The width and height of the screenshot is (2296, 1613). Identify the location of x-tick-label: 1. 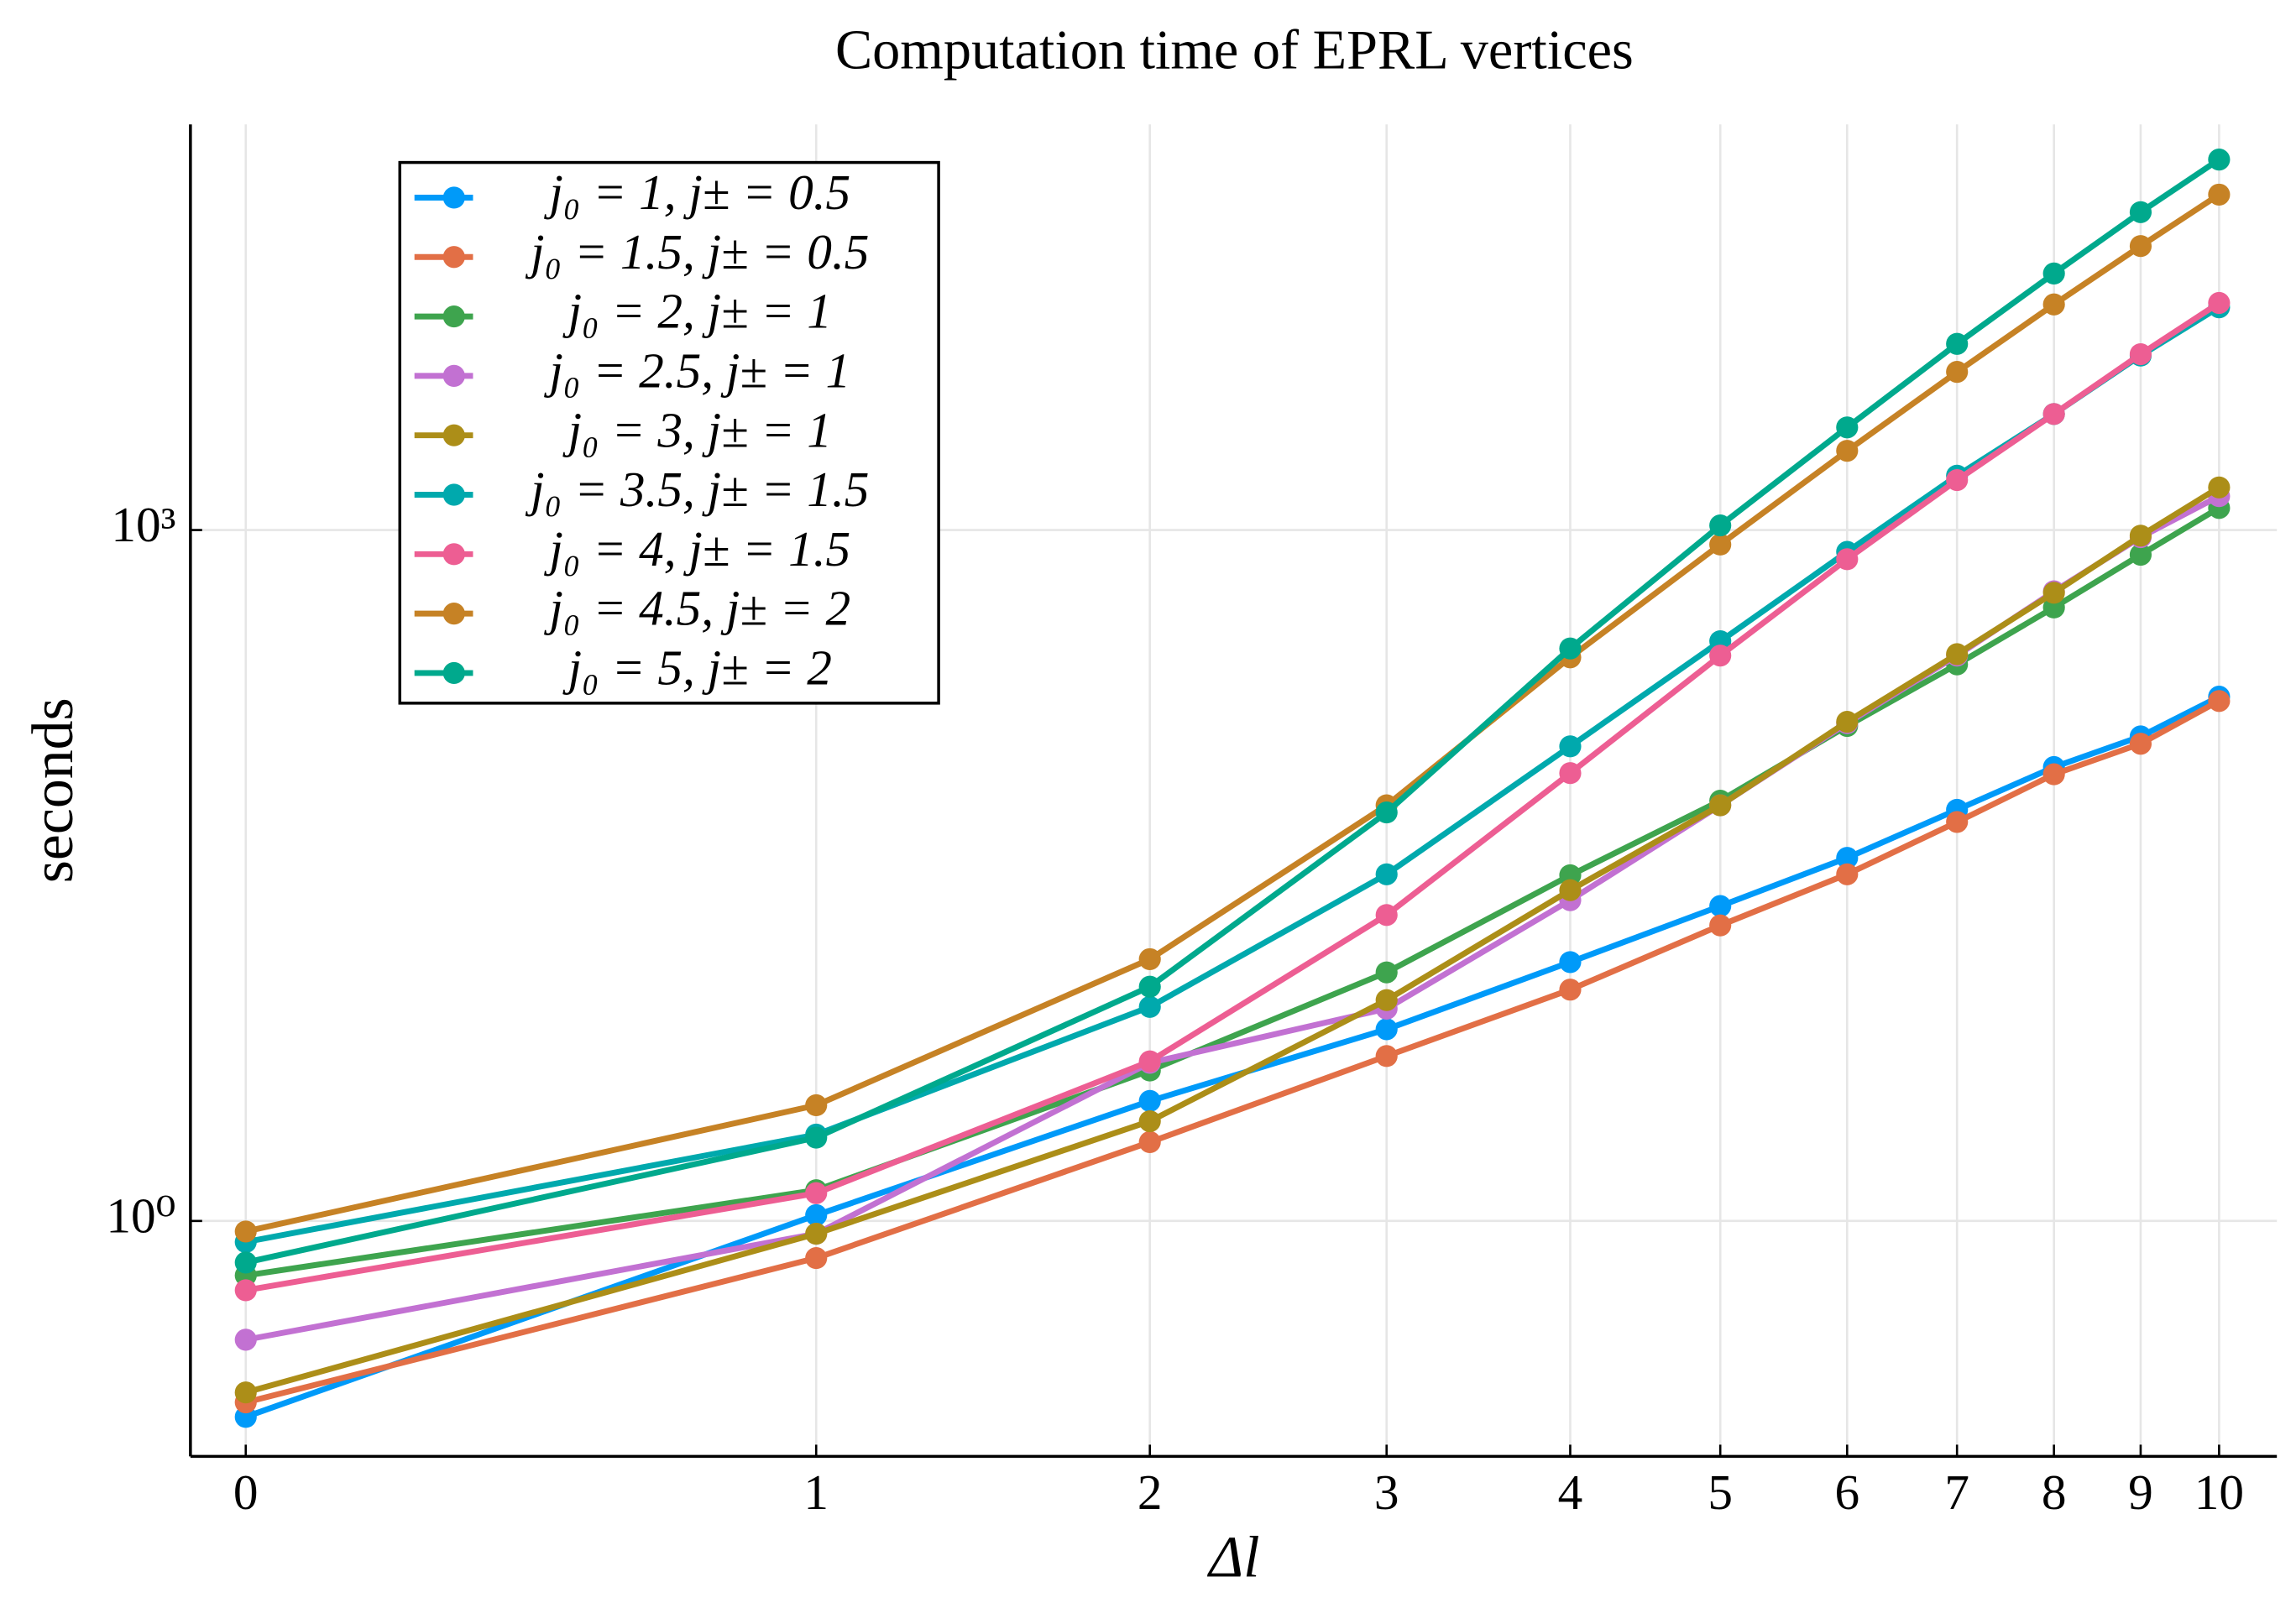
(816, 1492).